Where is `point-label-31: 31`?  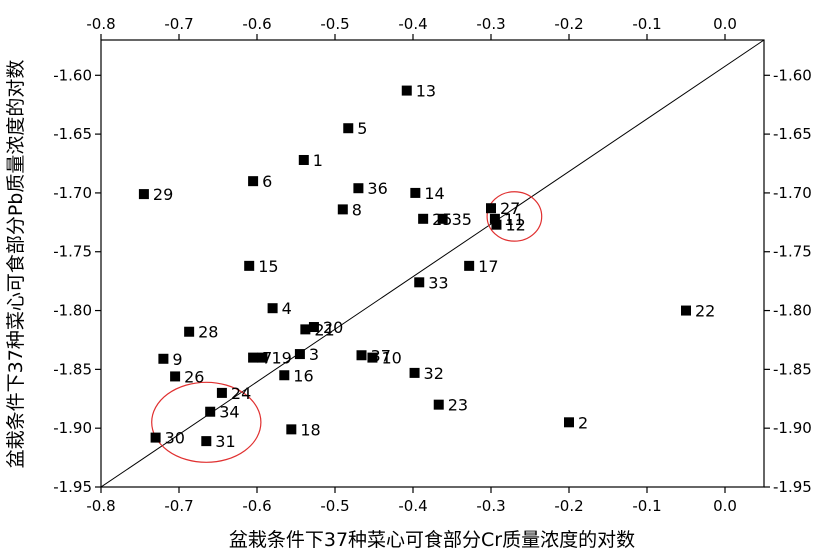 point-label-31: 31 is located at coordinates (225, 441).